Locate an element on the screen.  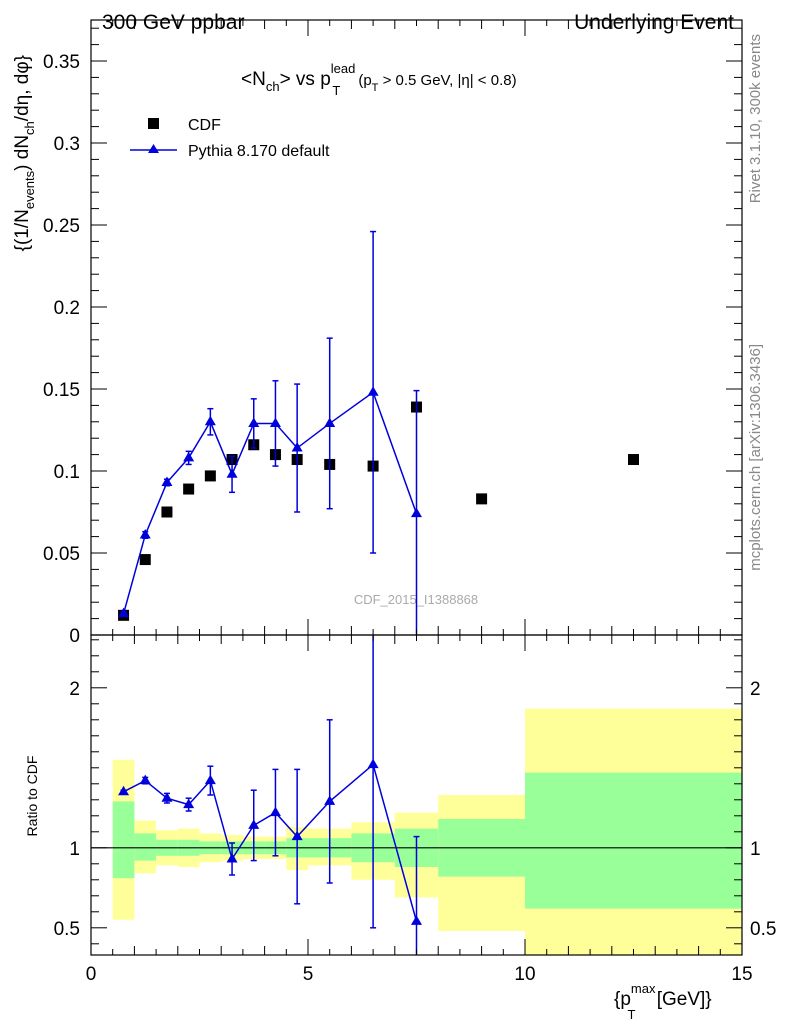
y-tick-label-1: 0.05 is located at coordinates (61, 554).